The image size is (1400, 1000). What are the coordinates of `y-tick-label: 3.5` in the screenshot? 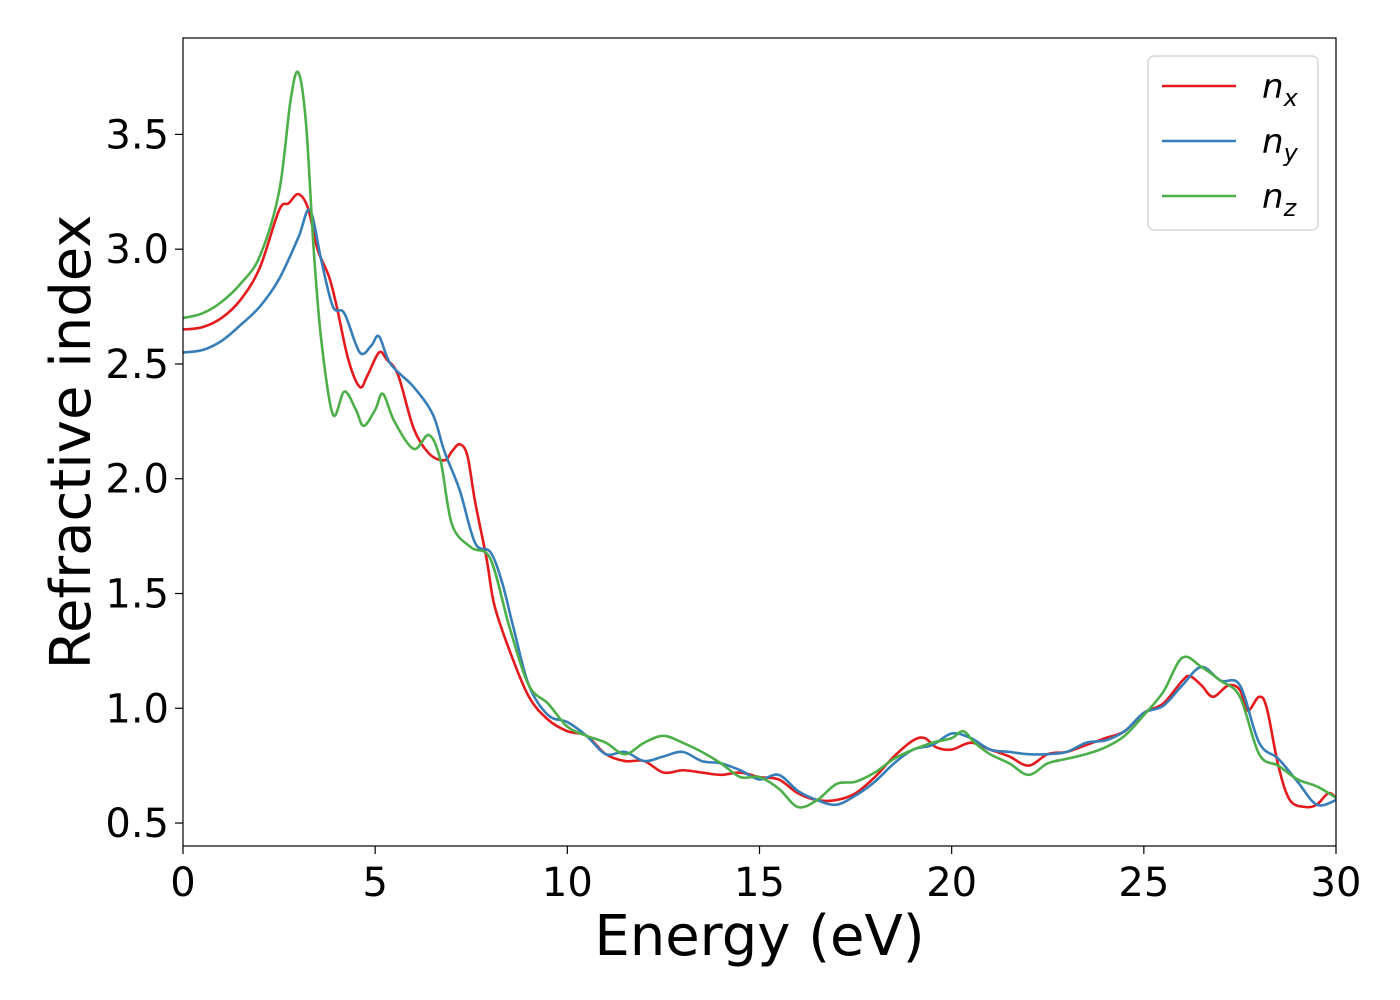 It's located at (137, 135).